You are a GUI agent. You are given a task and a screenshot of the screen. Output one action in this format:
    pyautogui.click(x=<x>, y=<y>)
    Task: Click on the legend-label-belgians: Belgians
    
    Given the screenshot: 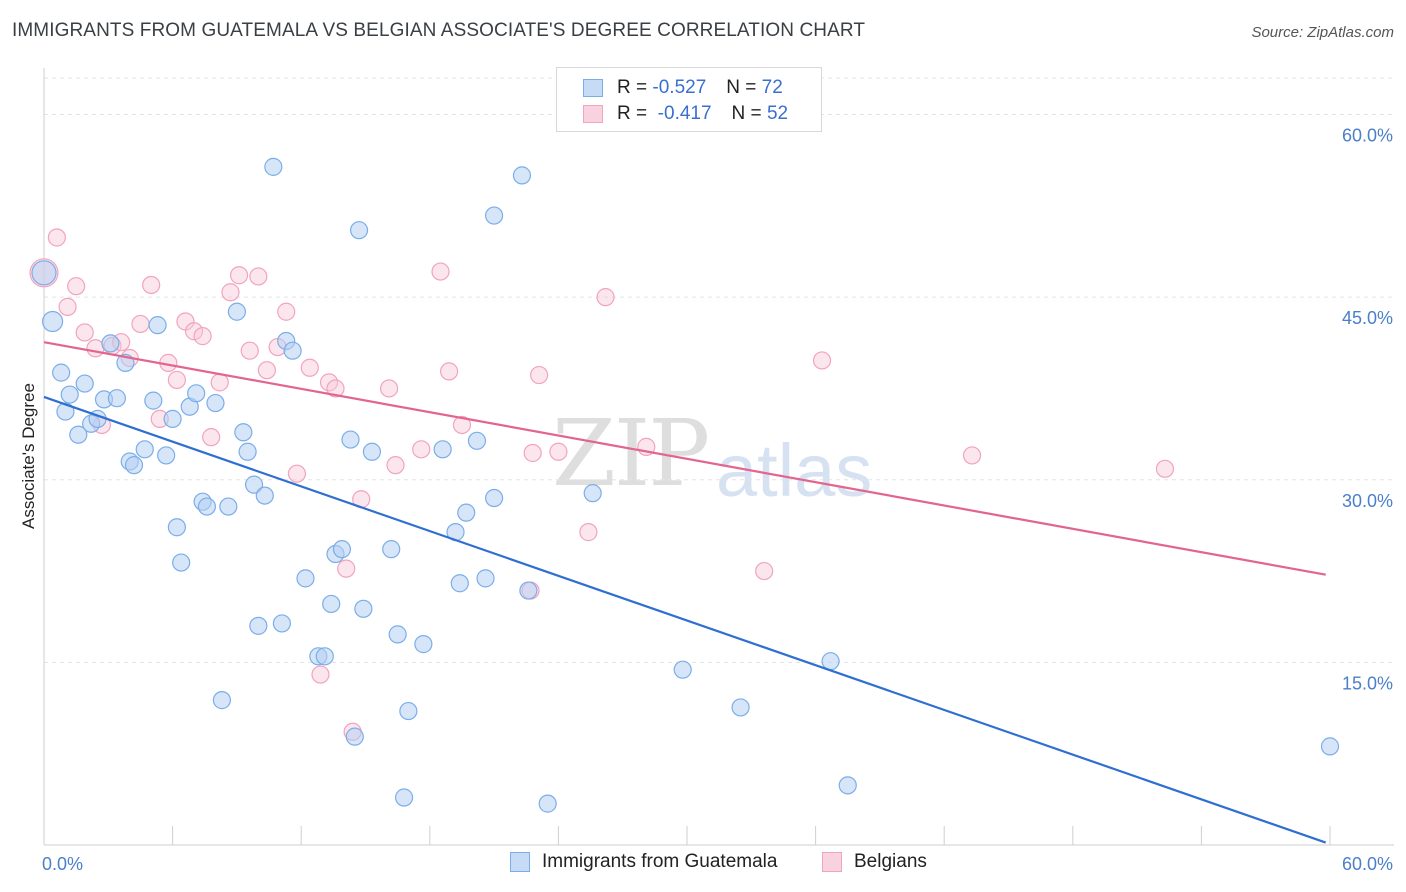 What is the action you would take?
    pyautogui.click(x=890, y=861)
    